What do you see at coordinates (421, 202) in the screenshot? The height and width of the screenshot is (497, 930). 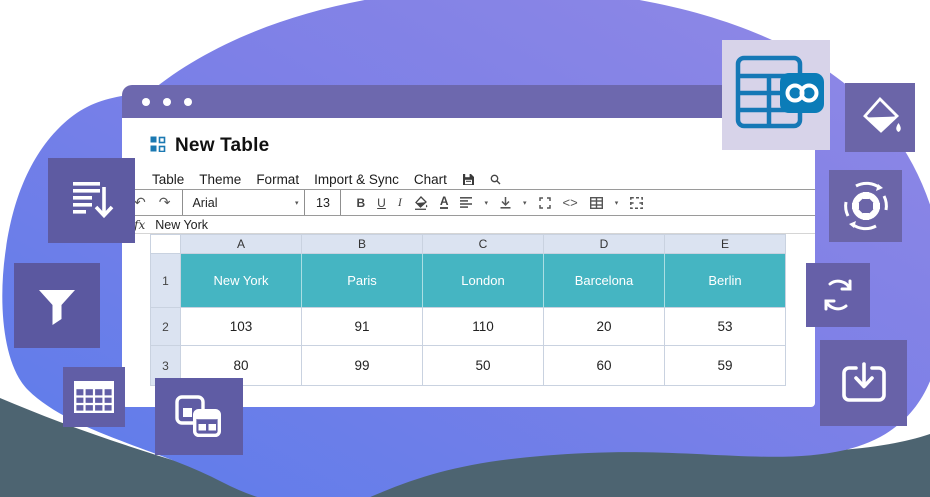 I see `fill-color-icon` at bounding box center [421, 202].